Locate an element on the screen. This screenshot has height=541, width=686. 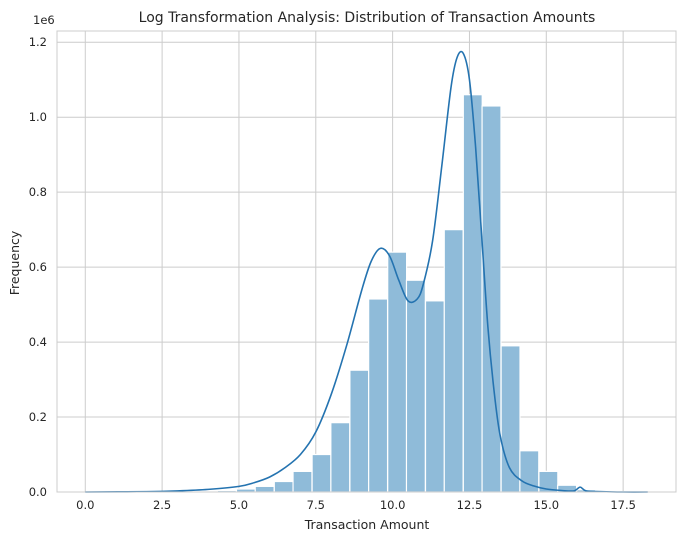
y-tick-label: 1.2 is located at coordinates (38, 42).